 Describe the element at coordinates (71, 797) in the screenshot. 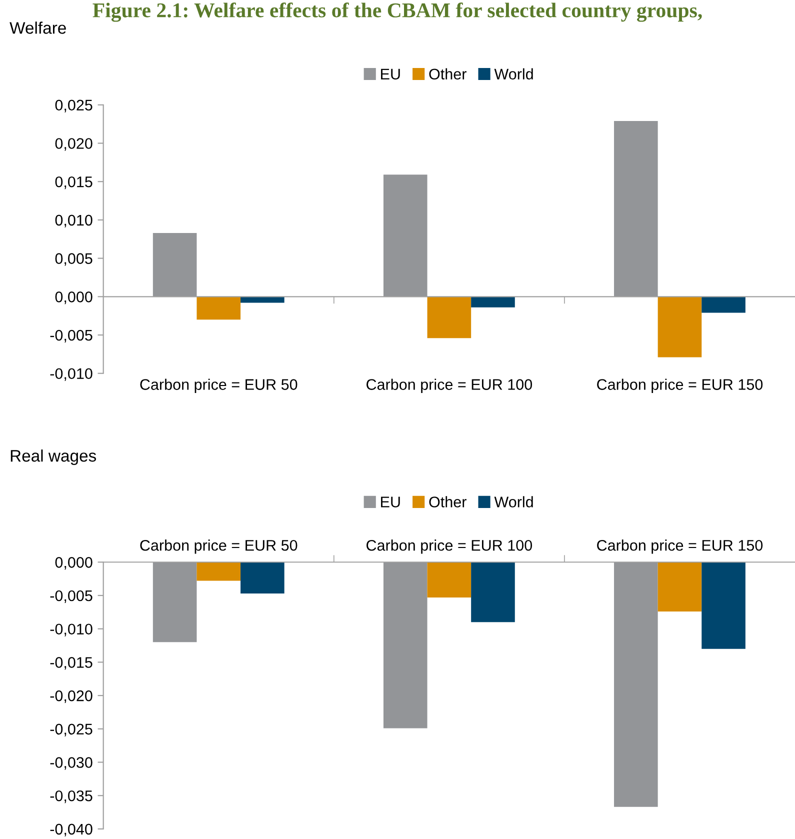

I see `y-tick-label: -0,035` at that location.